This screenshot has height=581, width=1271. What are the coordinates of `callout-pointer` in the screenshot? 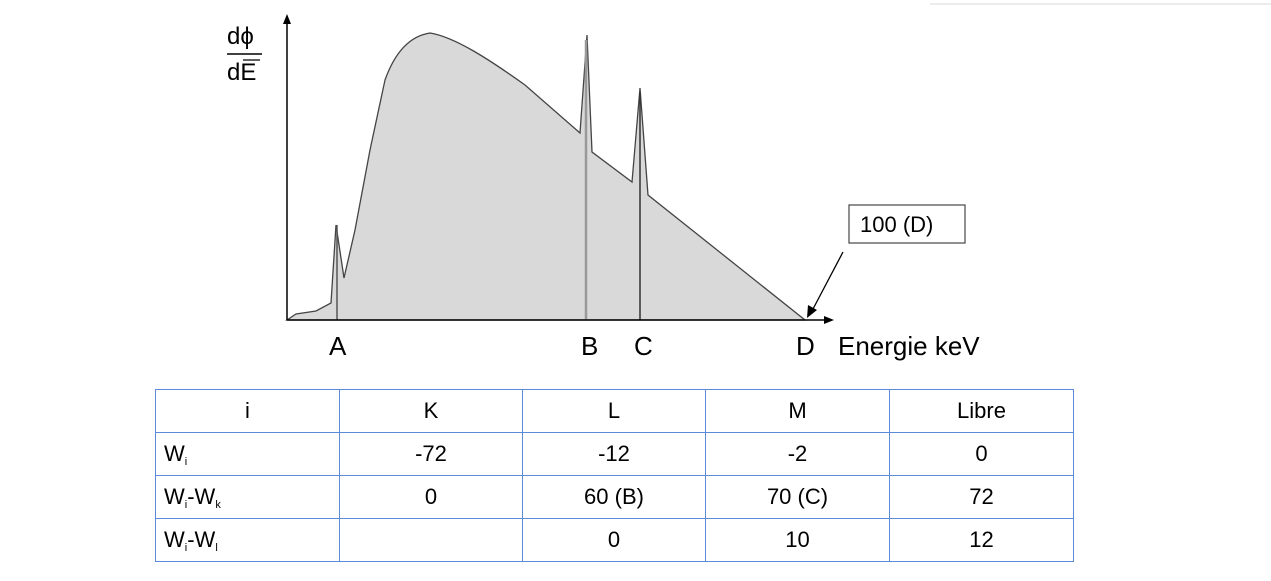 It's located at (828, 280).